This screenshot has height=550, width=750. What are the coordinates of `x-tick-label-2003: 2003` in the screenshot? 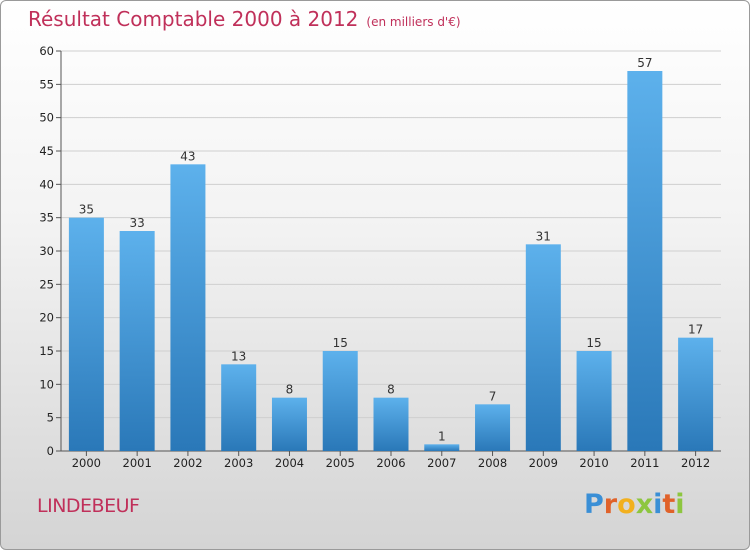 It's located at (238, 463).